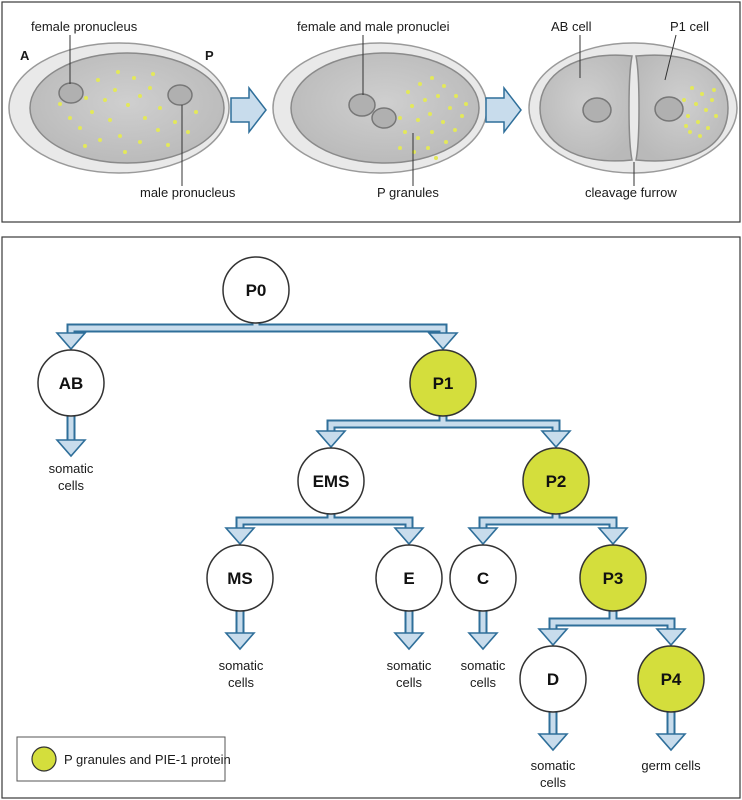 The width and height of the screenshot is (742, 800). What do you see at coordinates (612, 621) in the screenshot?
I see `p3-division-connector-fill` at bounding box center [612, 621].